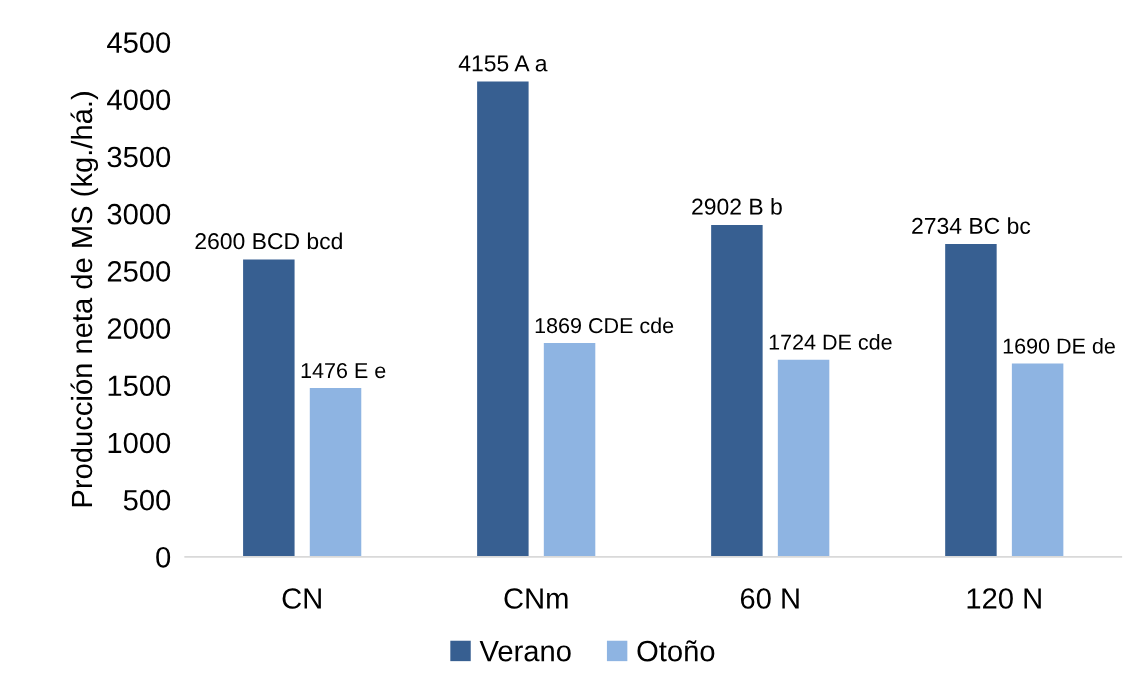 This screenshot has height=690, width=1143. I want to click on data-label: 2600 BCD bcd, so click(268, 241).